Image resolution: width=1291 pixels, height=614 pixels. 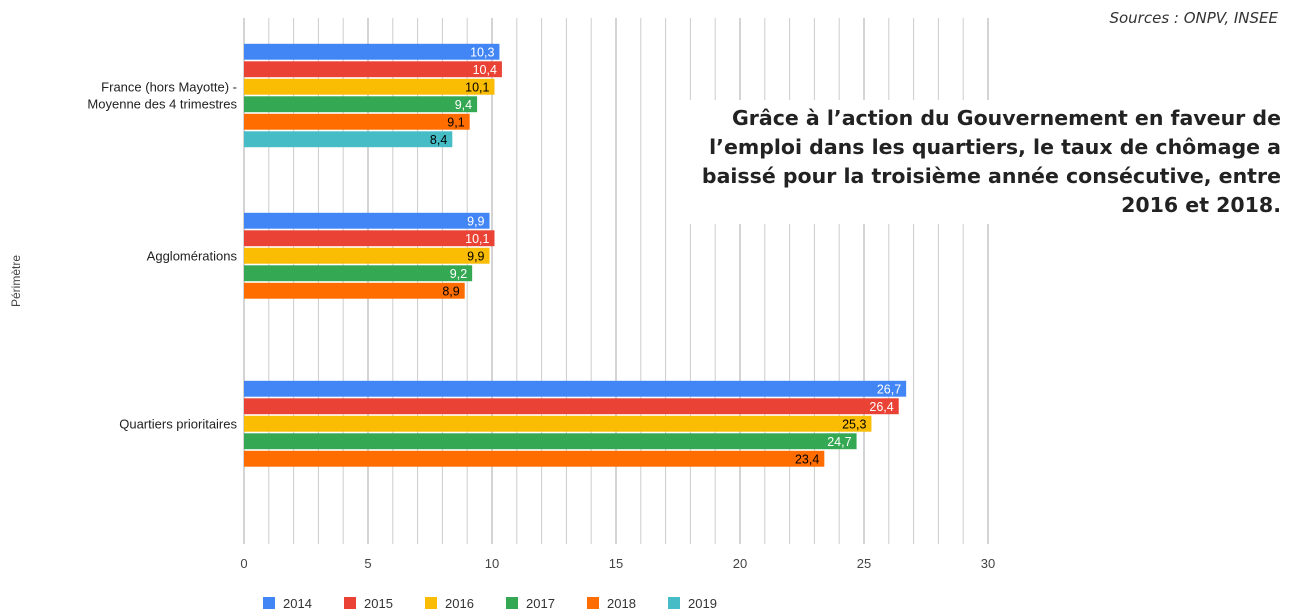 What do you see at coordinates (881, 407) in the screenshot?
I see `bar-value-label: 26,4` at bounding box center [881, 407].